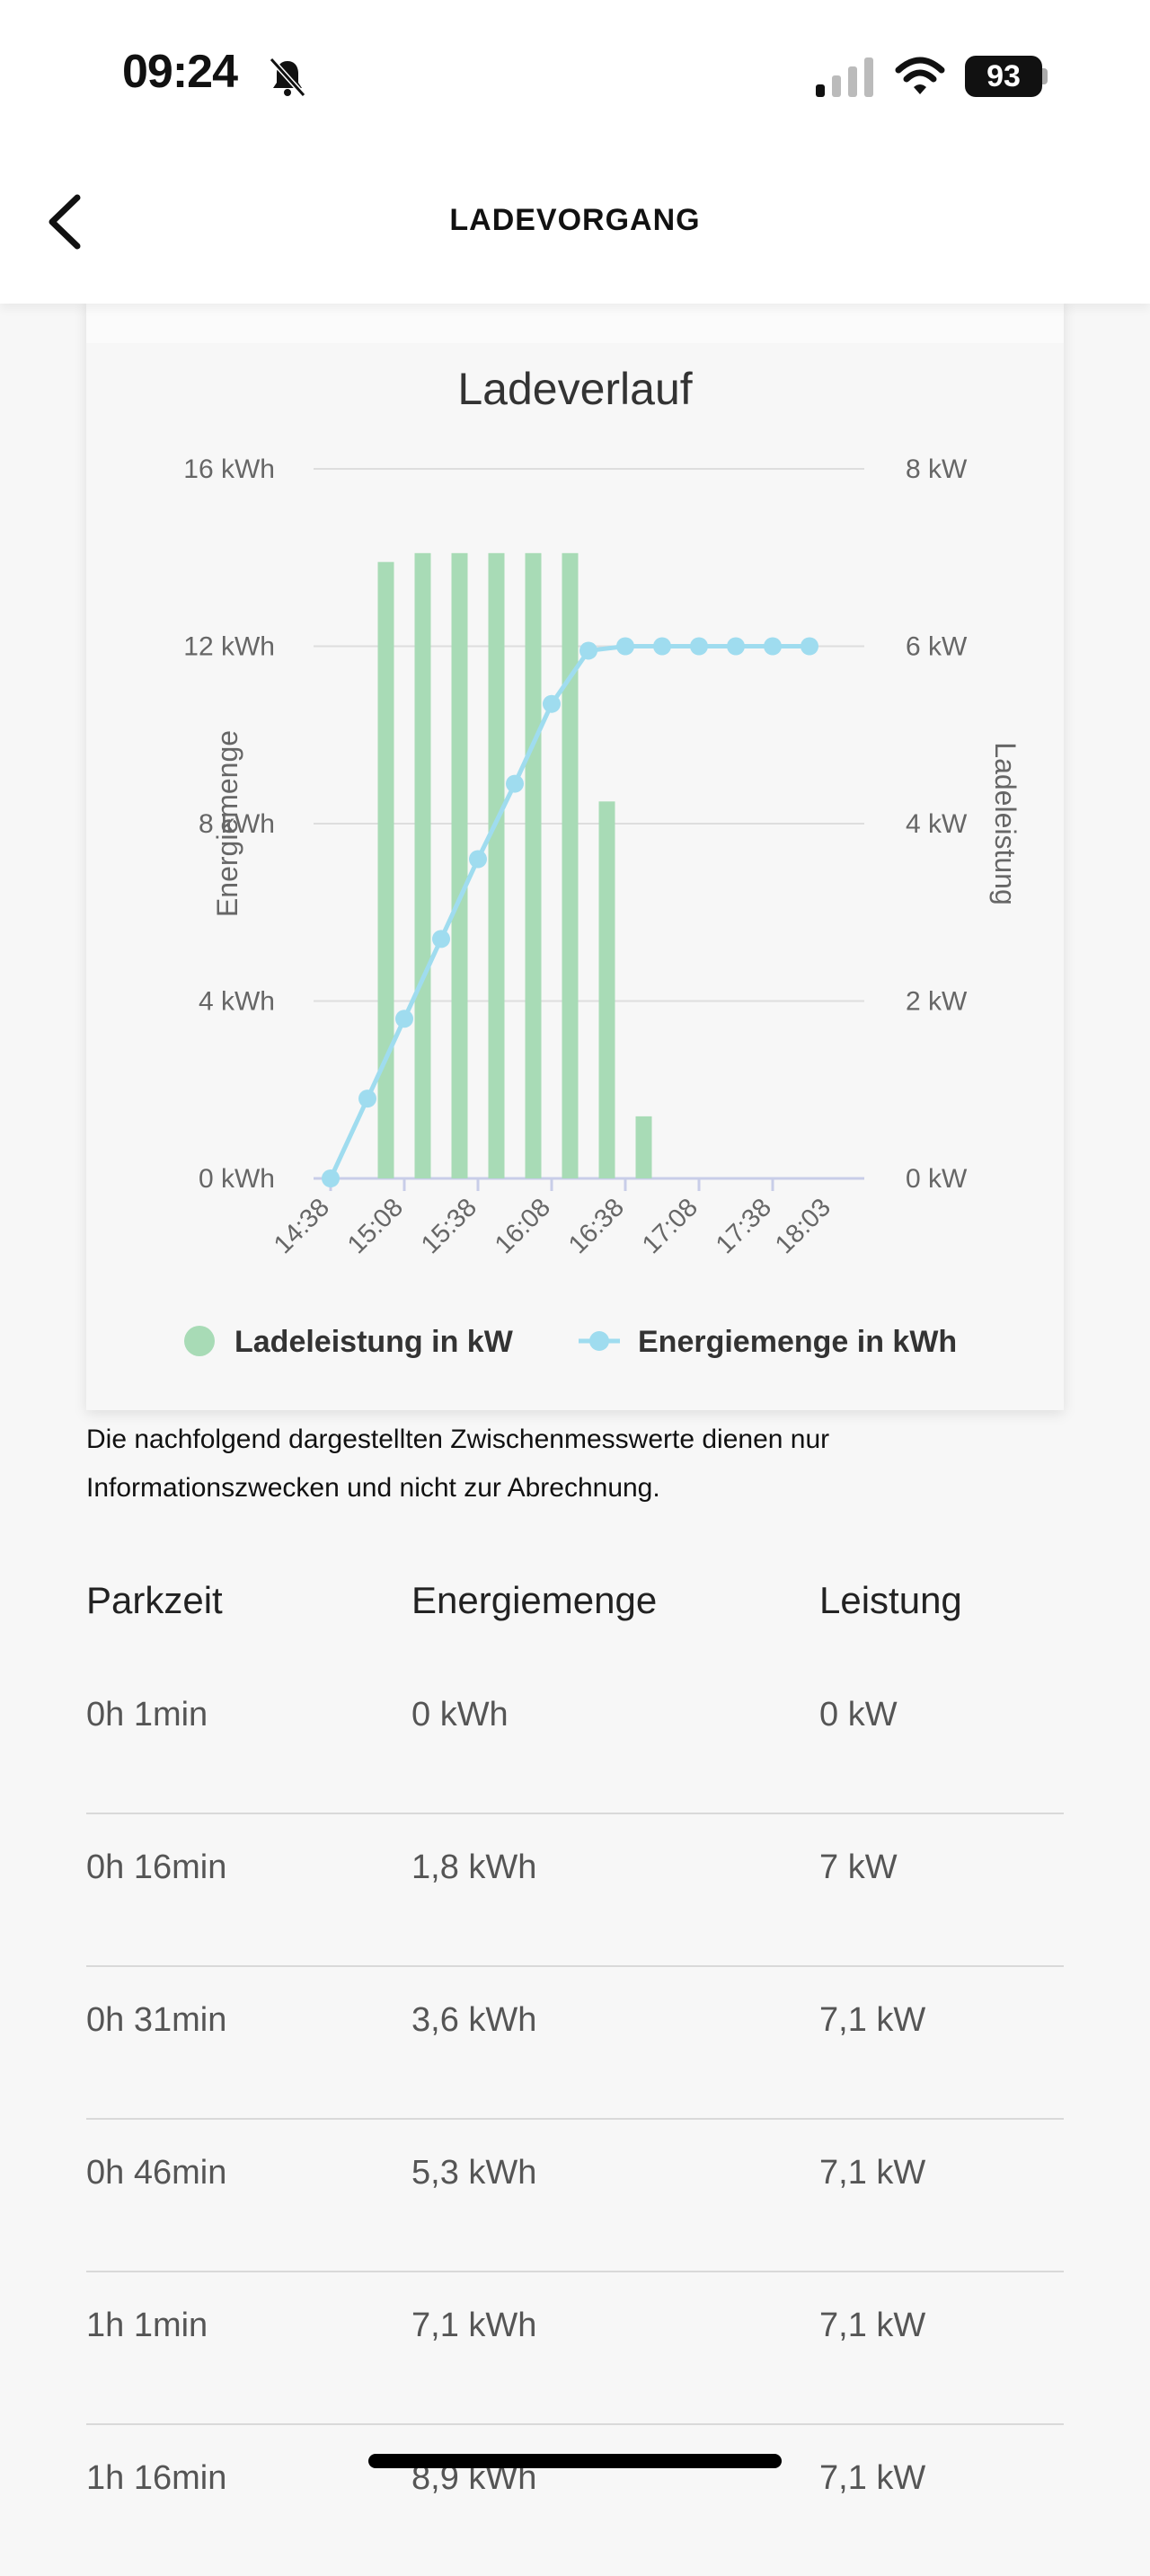 The width and height of the screenshot is (1150, 2576). I want to click on y-left-tick-label: 4 kWh, so click(237, 1002).